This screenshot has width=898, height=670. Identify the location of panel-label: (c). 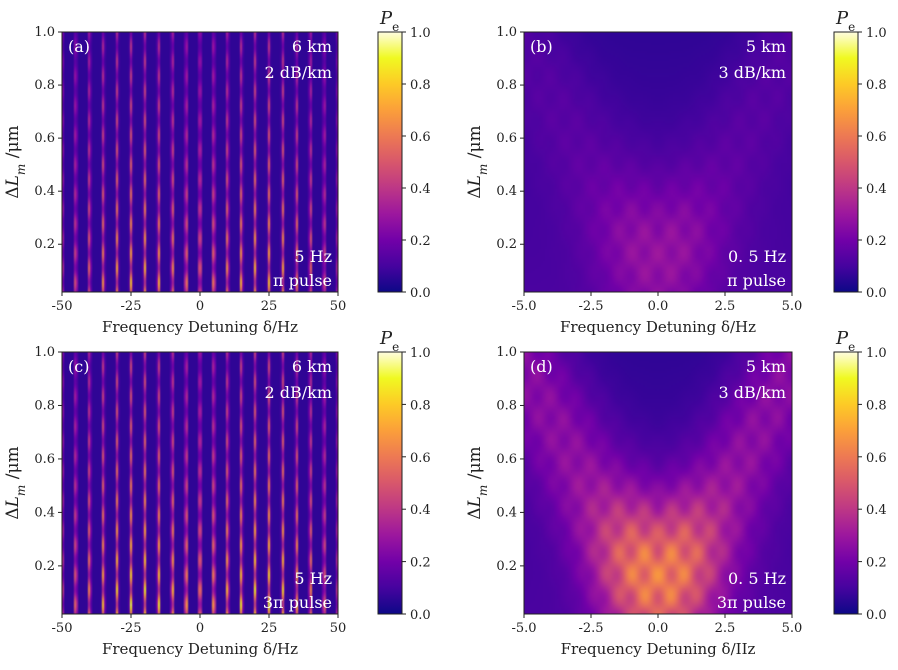
(78, 366).